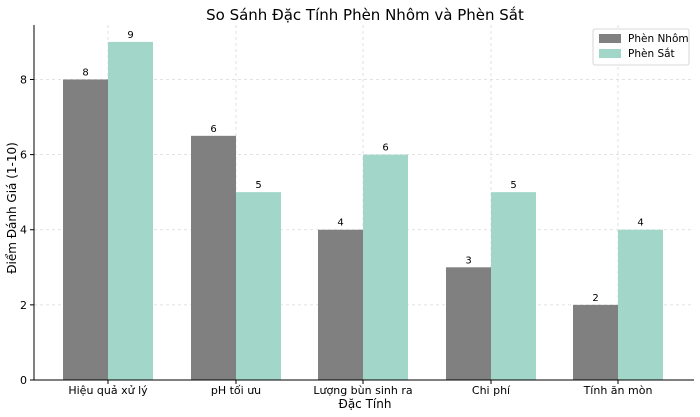 The image size is (700, 417). What do you see at coordinates (651, 53) in the screenshot?
I see `legend-label-phen-sat: Phèn Sắt` at bounding box center [651, 53].